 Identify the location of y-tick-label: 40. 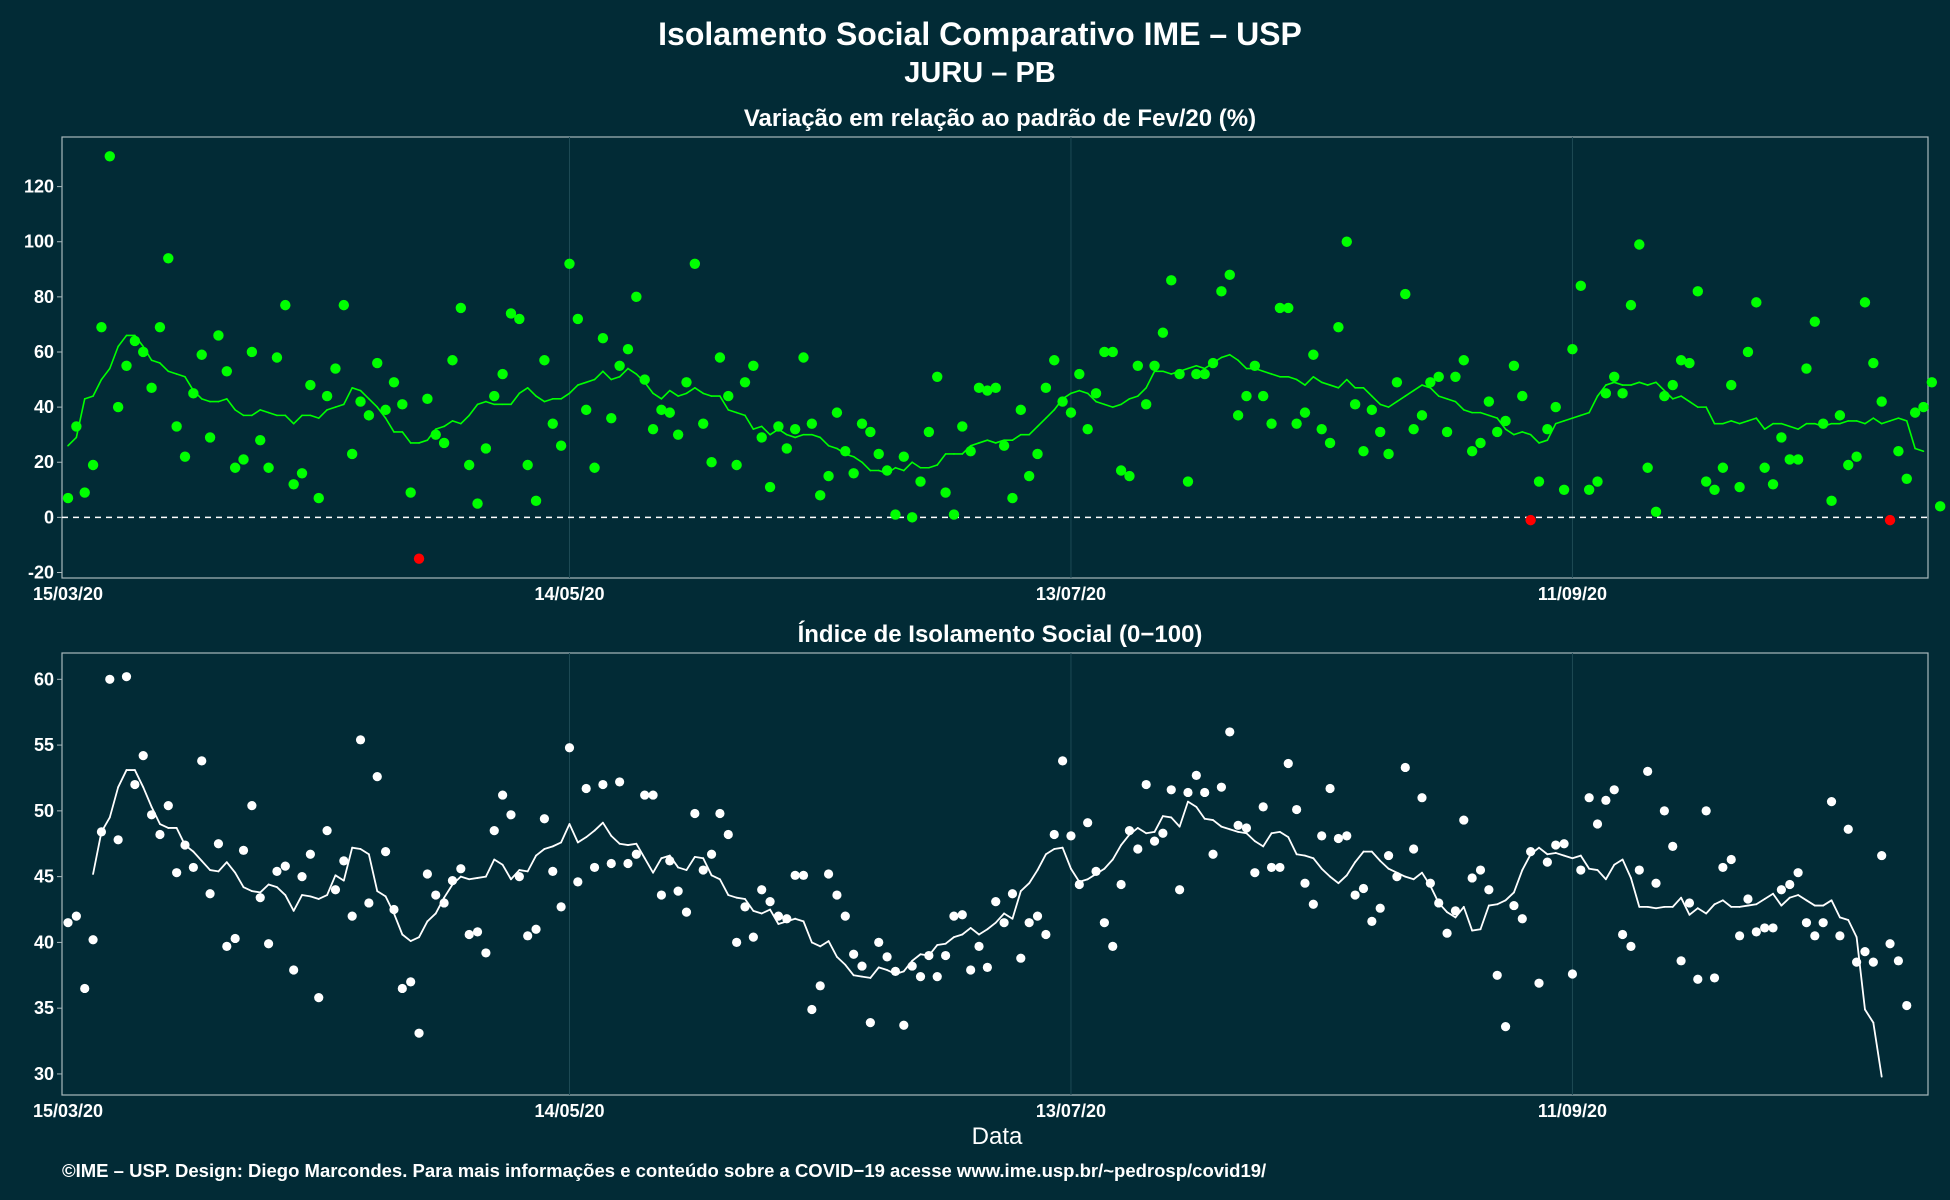
(44, 407).